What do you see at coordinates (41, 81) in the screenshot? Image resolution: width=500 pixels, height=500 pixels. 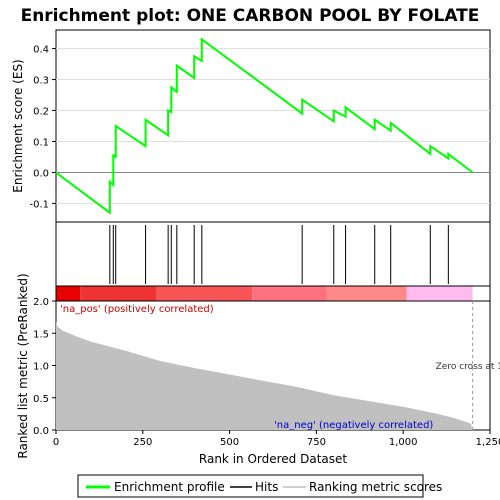 I see `es-y-tick-label: 0.3` at bounding box center [41, 81].